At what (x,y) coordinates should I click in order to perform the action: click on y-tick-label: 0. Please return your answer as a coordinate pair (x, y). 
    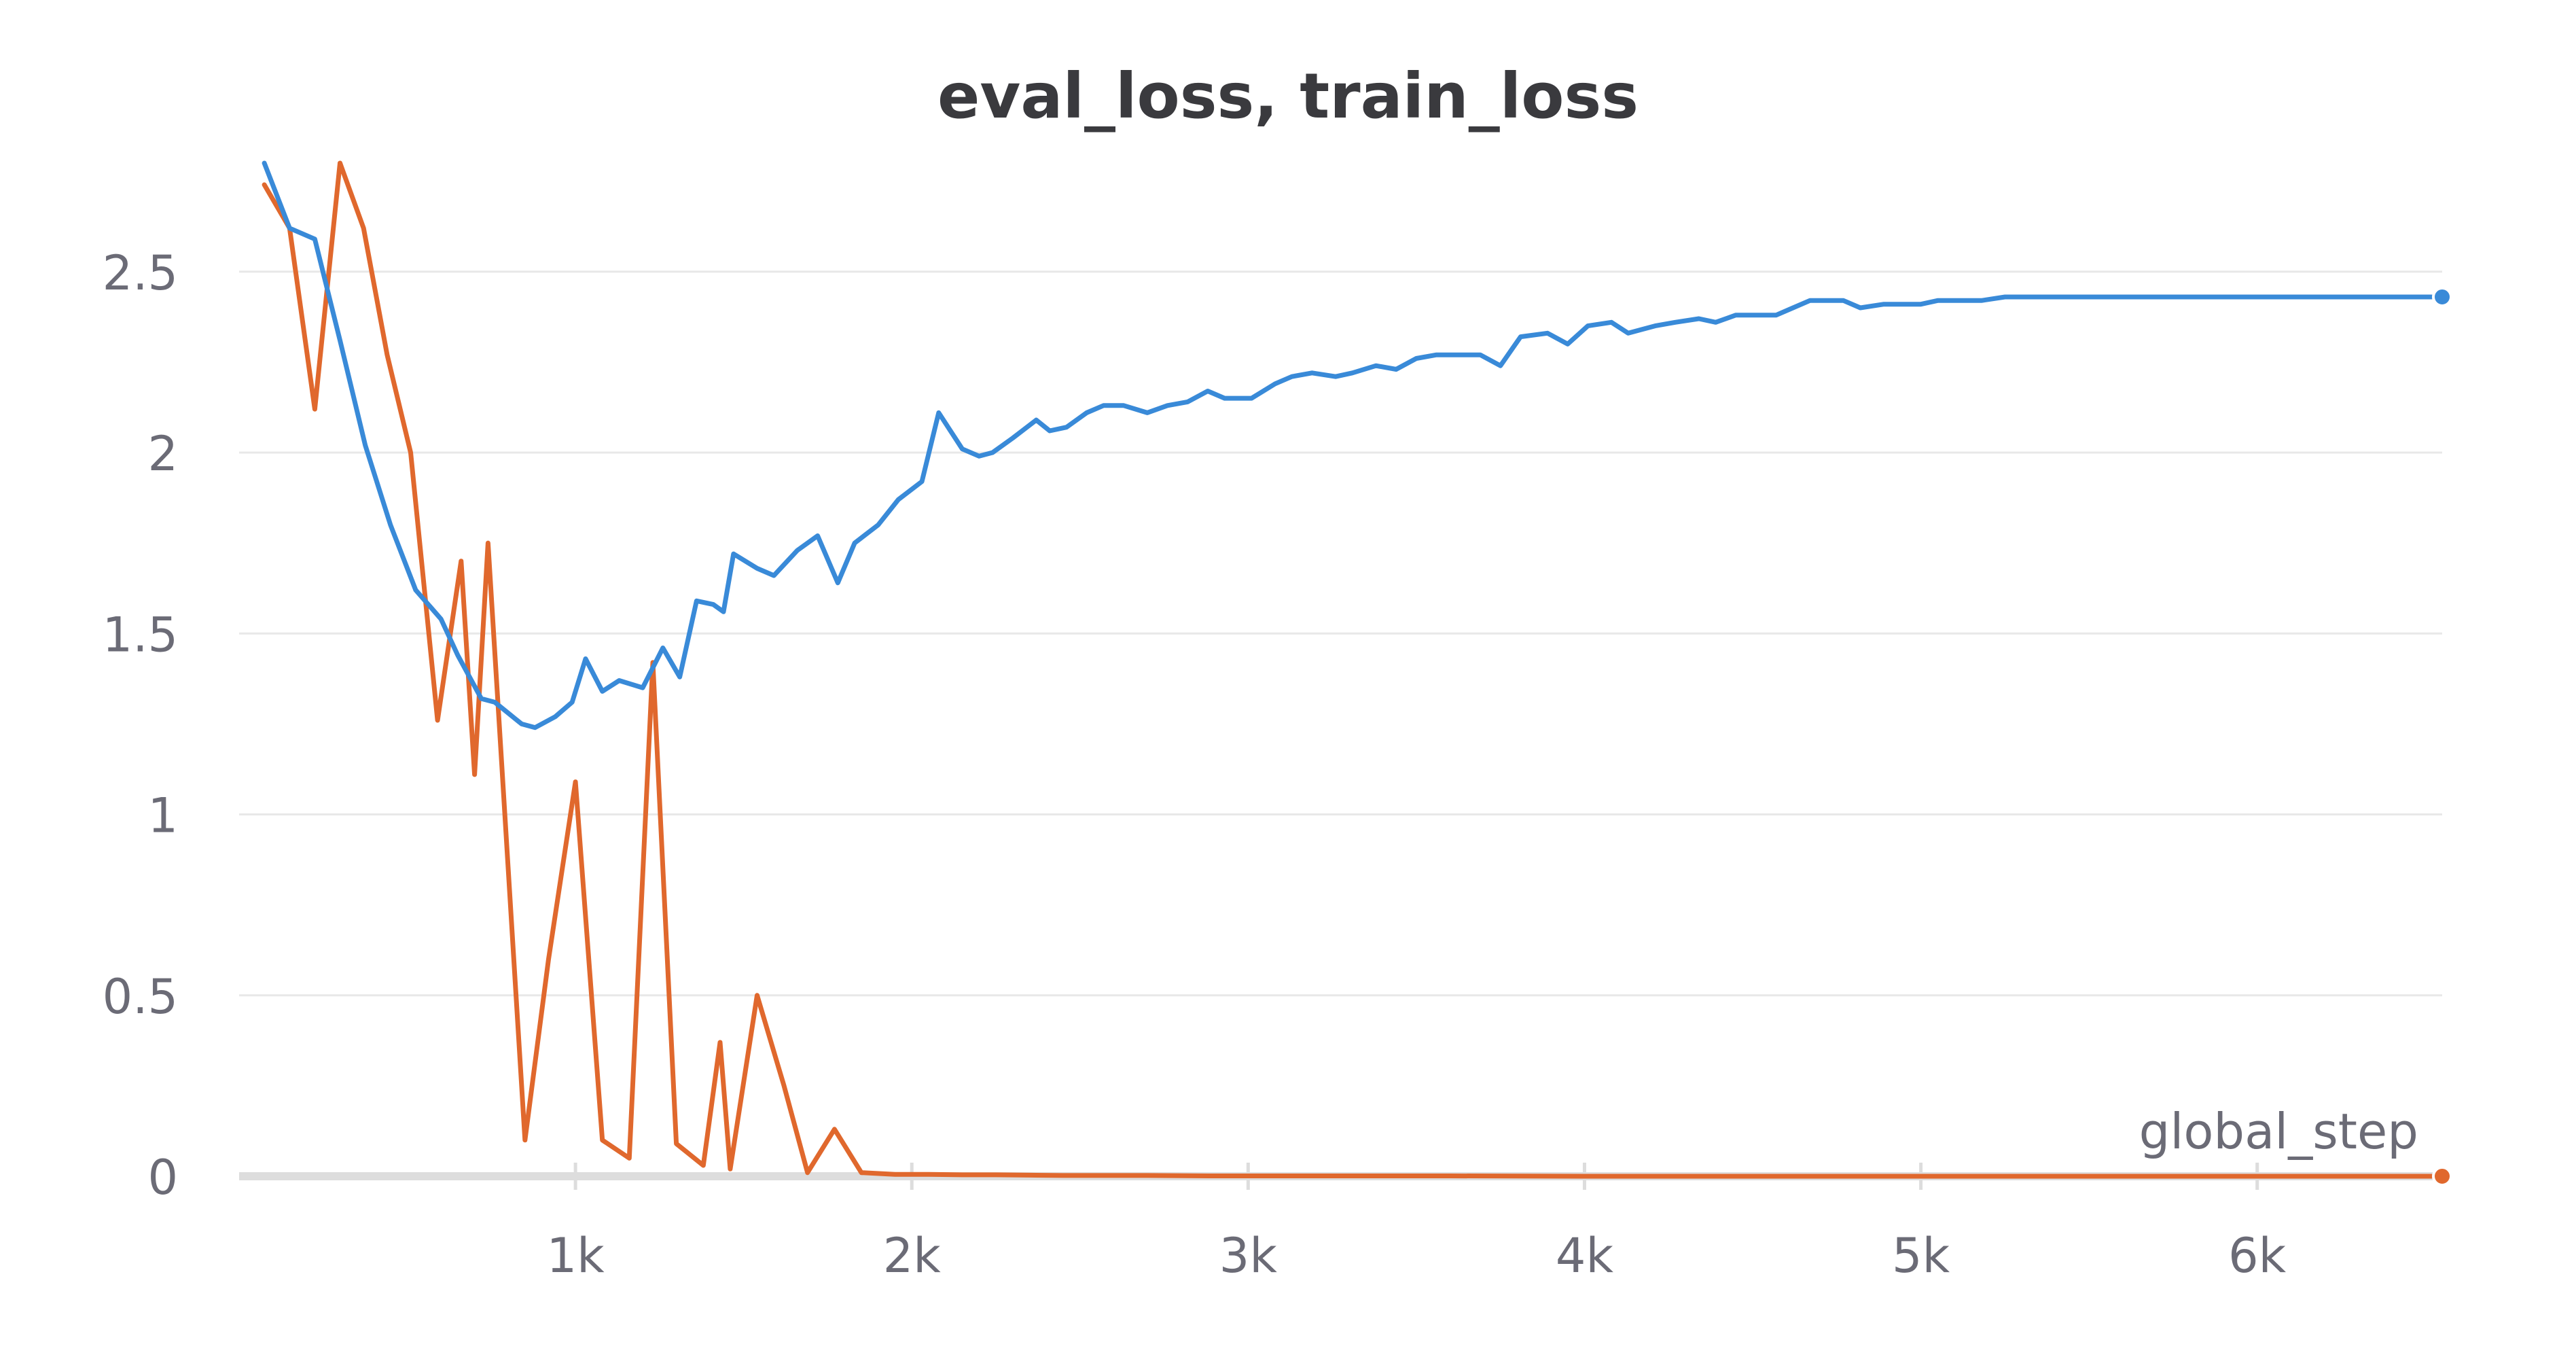
    Looking at the image, I should click on (162, 1177).